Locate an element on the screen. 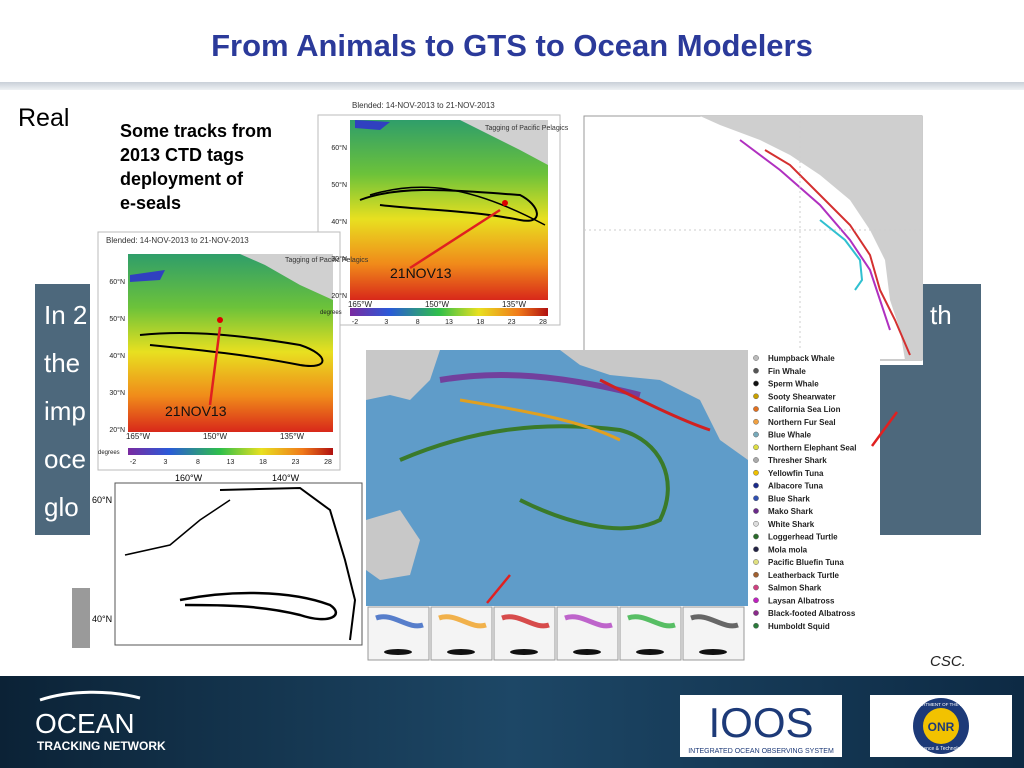  coast-map is located at coordinates (753, 238).